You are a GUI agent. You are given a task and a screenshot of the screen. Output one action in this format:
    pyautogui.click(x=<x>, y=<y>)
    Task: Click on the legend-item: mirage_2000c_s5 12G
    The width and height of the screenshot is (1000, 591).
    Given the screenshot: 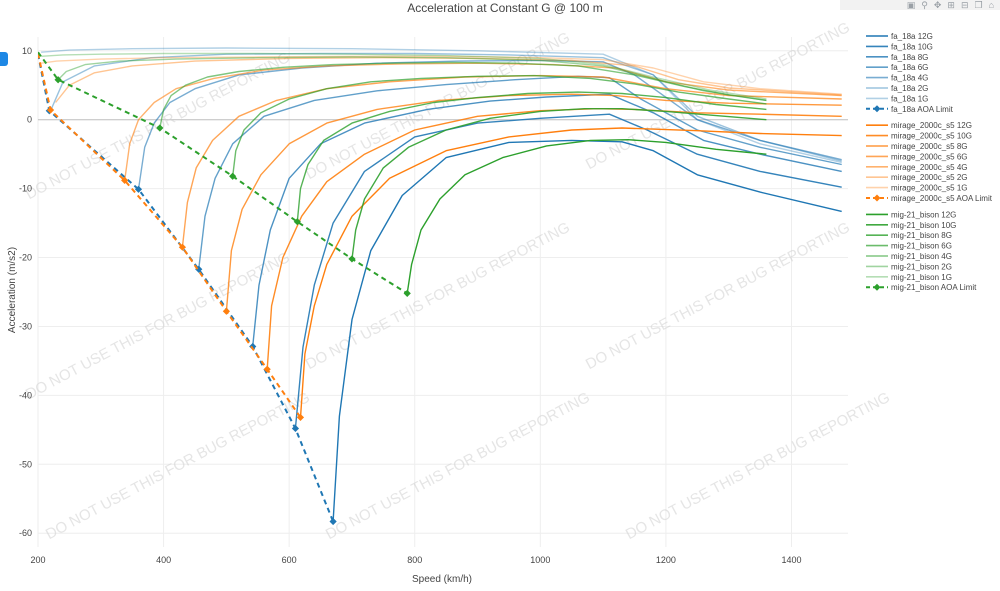 What is the action you would take?
    pyautogui.click(x=919, y=125)
    